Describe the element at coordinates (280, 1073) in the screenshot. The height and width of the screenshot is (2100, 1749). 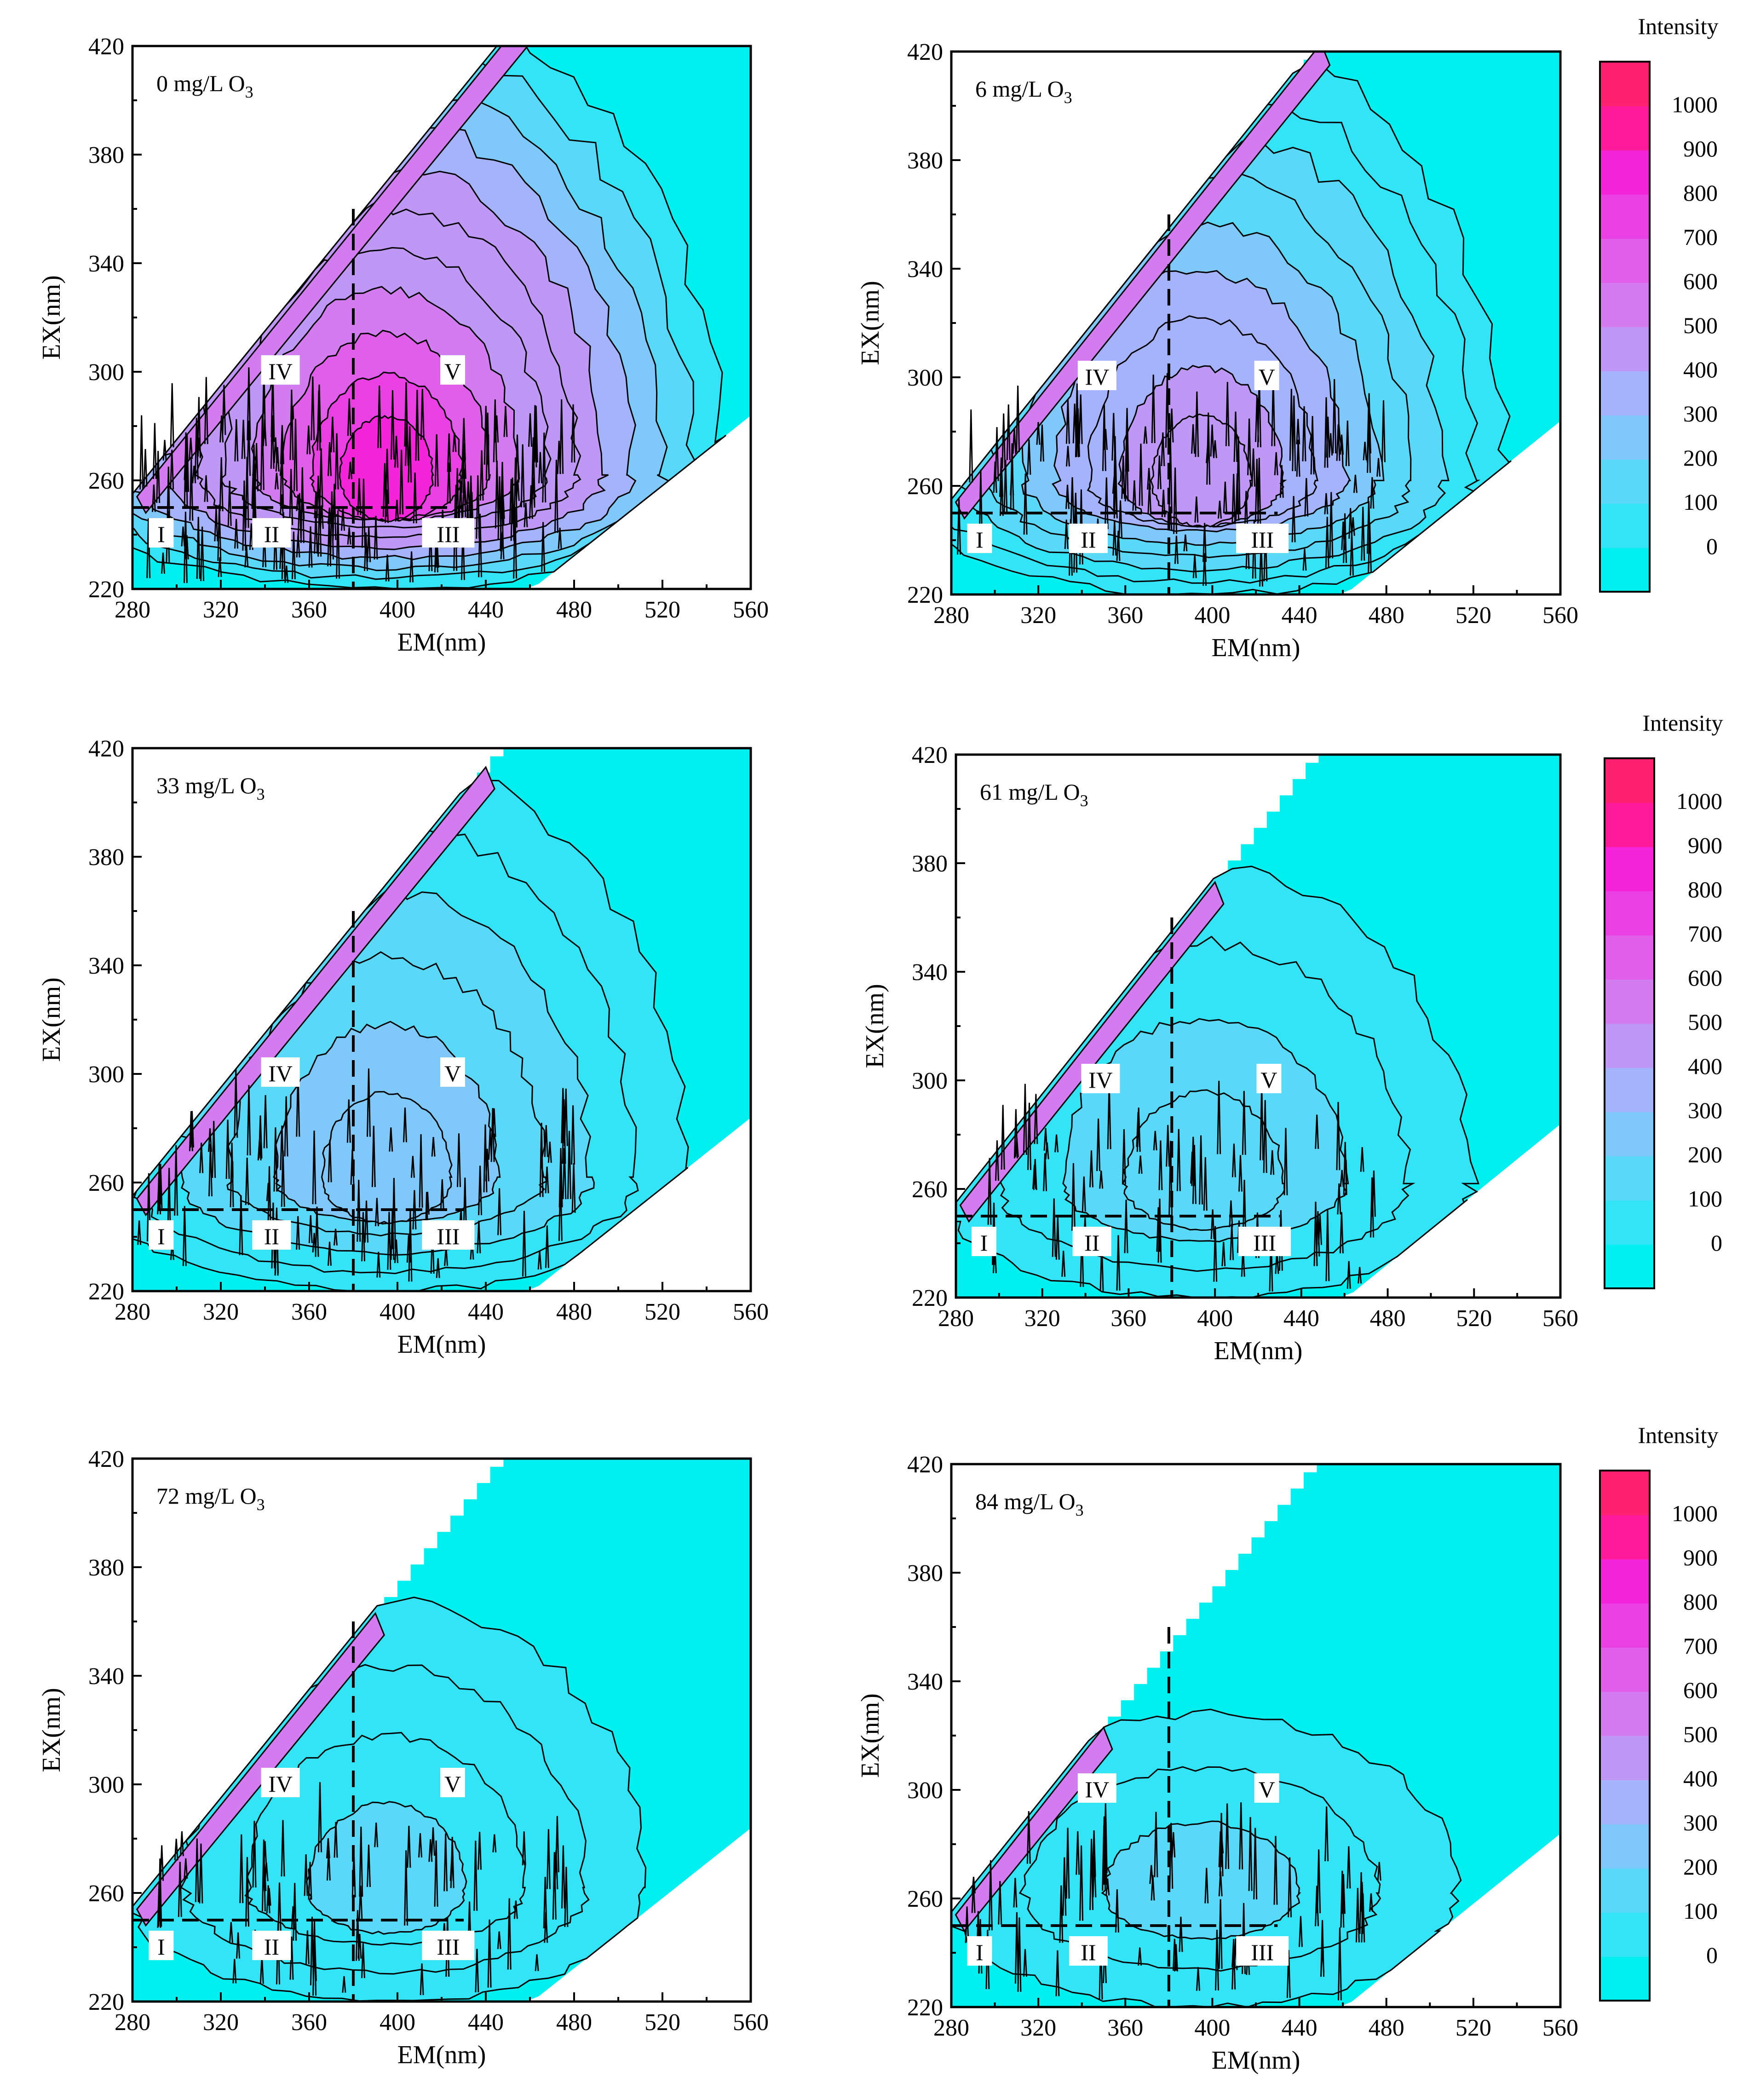
I see `region-label-IV: IV` at that location.